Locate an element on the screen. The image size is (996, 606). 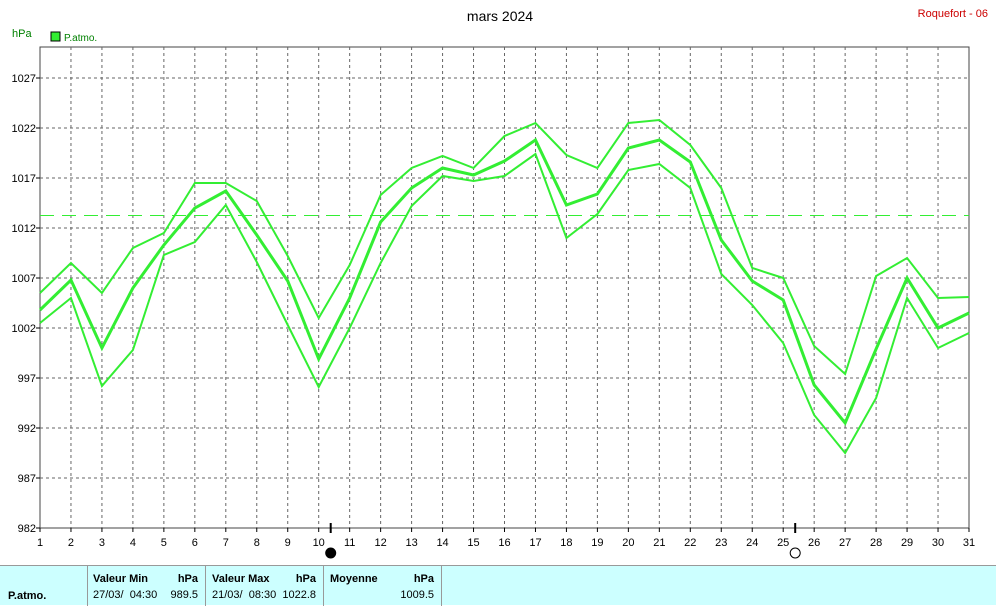
max-header: Valeur Max is located at coordinates (241, 579).